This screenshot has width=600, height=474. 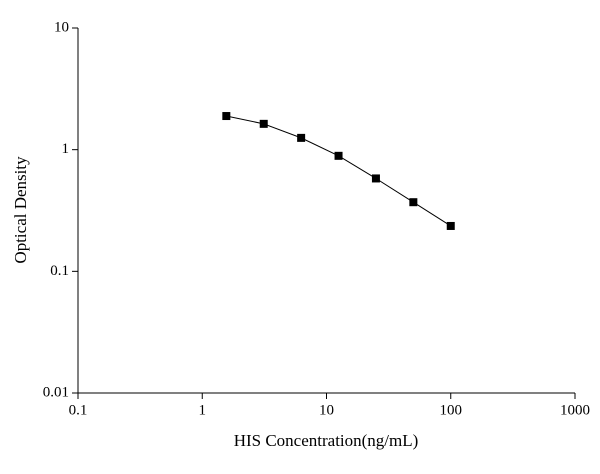 I want to click on y-tick-label: 10, so click(x=61, y=27).